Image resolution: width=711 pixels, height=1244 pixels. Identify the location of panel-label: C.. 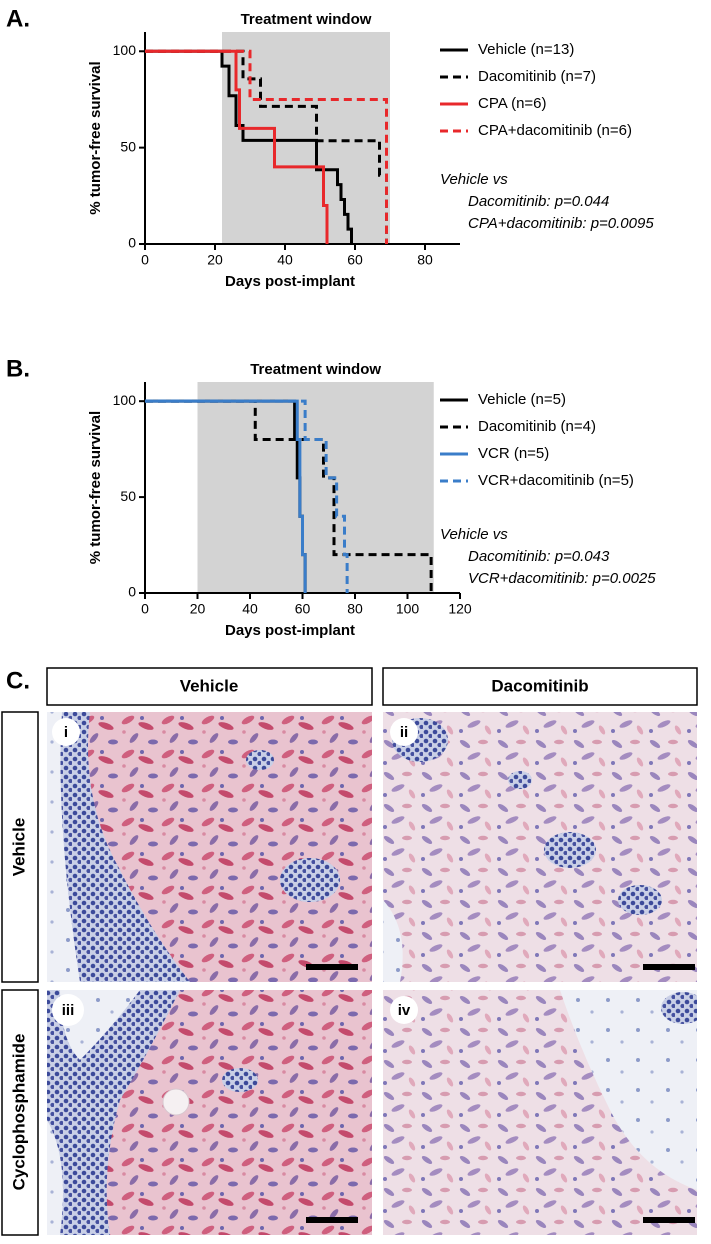
(18, 680).